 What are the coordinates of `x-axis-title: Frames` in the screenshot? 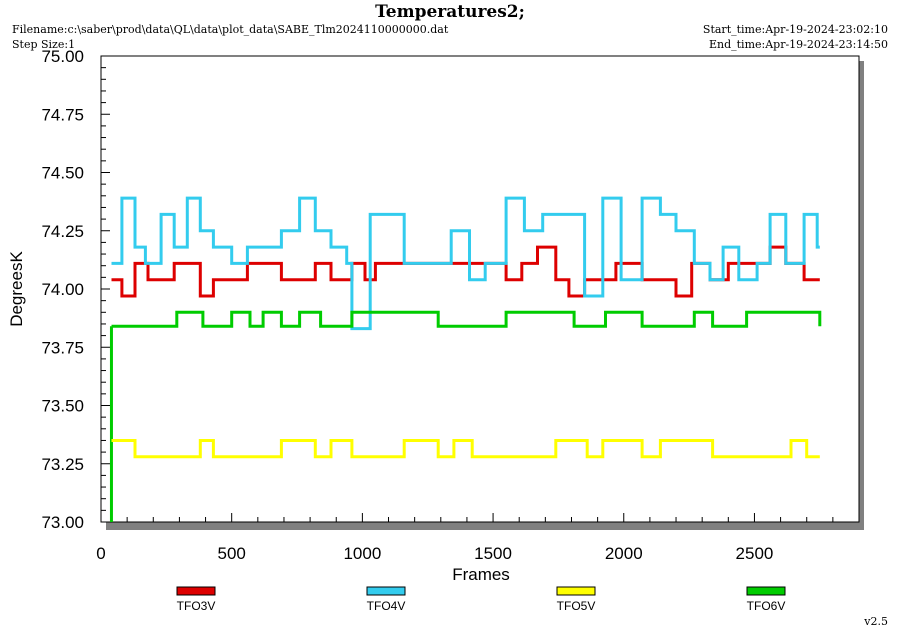 It's located at (481, 574).